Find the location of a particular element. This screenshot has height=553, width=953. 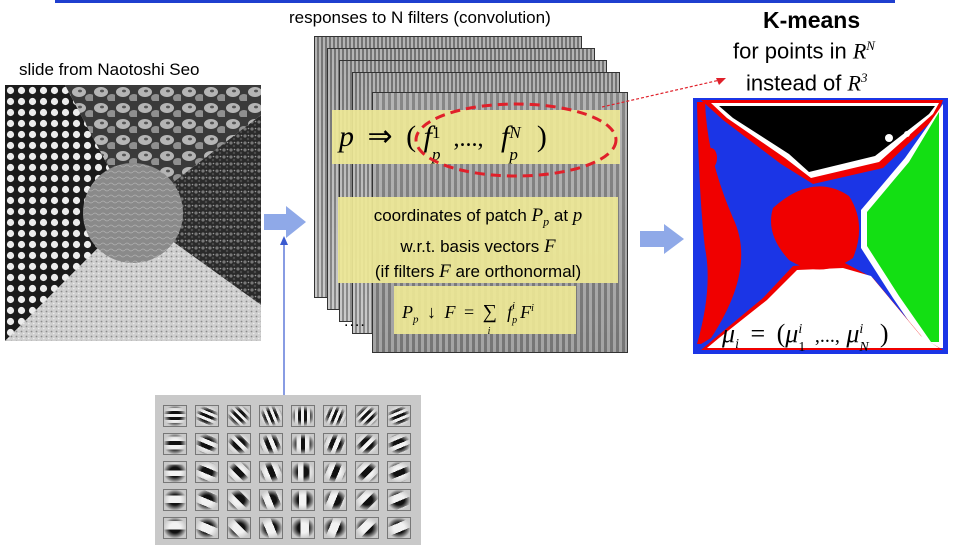

kmeans-line3-text: instead of is located at coordinates (797, 83).